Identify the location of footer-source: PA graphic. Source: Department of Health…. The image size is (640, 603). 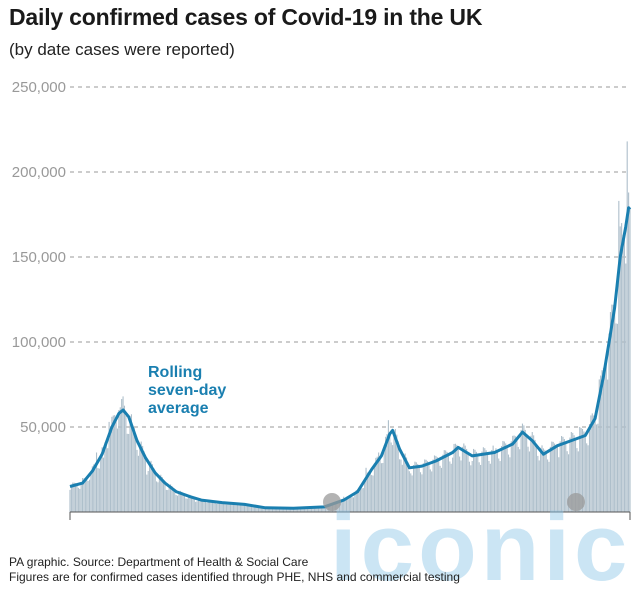
(159, 562).